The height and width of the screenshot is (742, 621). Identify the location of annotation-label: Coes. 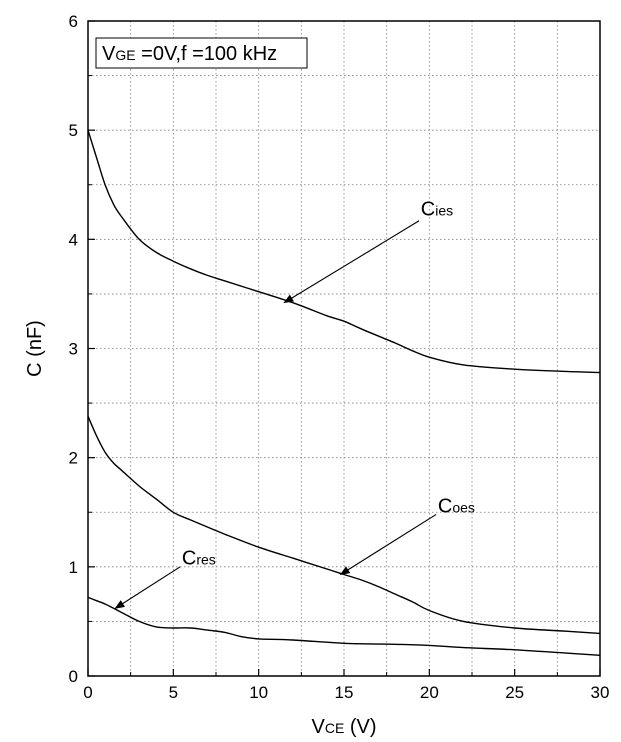
(456, 506).